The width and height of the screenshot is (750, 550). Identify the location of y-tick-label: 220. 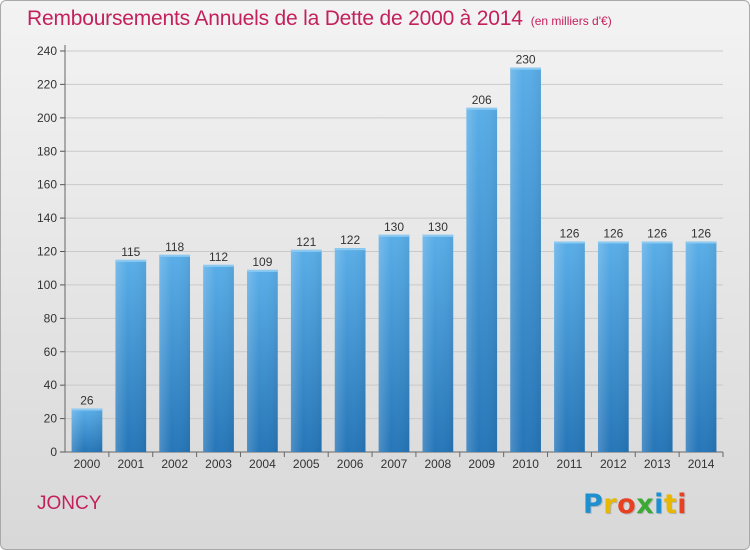
(47, 84).